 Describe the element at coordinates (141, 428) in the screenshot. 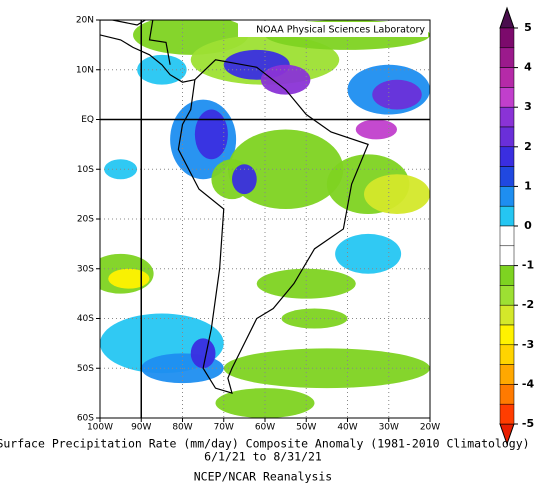

I see `lon-label: 90W` at that location.